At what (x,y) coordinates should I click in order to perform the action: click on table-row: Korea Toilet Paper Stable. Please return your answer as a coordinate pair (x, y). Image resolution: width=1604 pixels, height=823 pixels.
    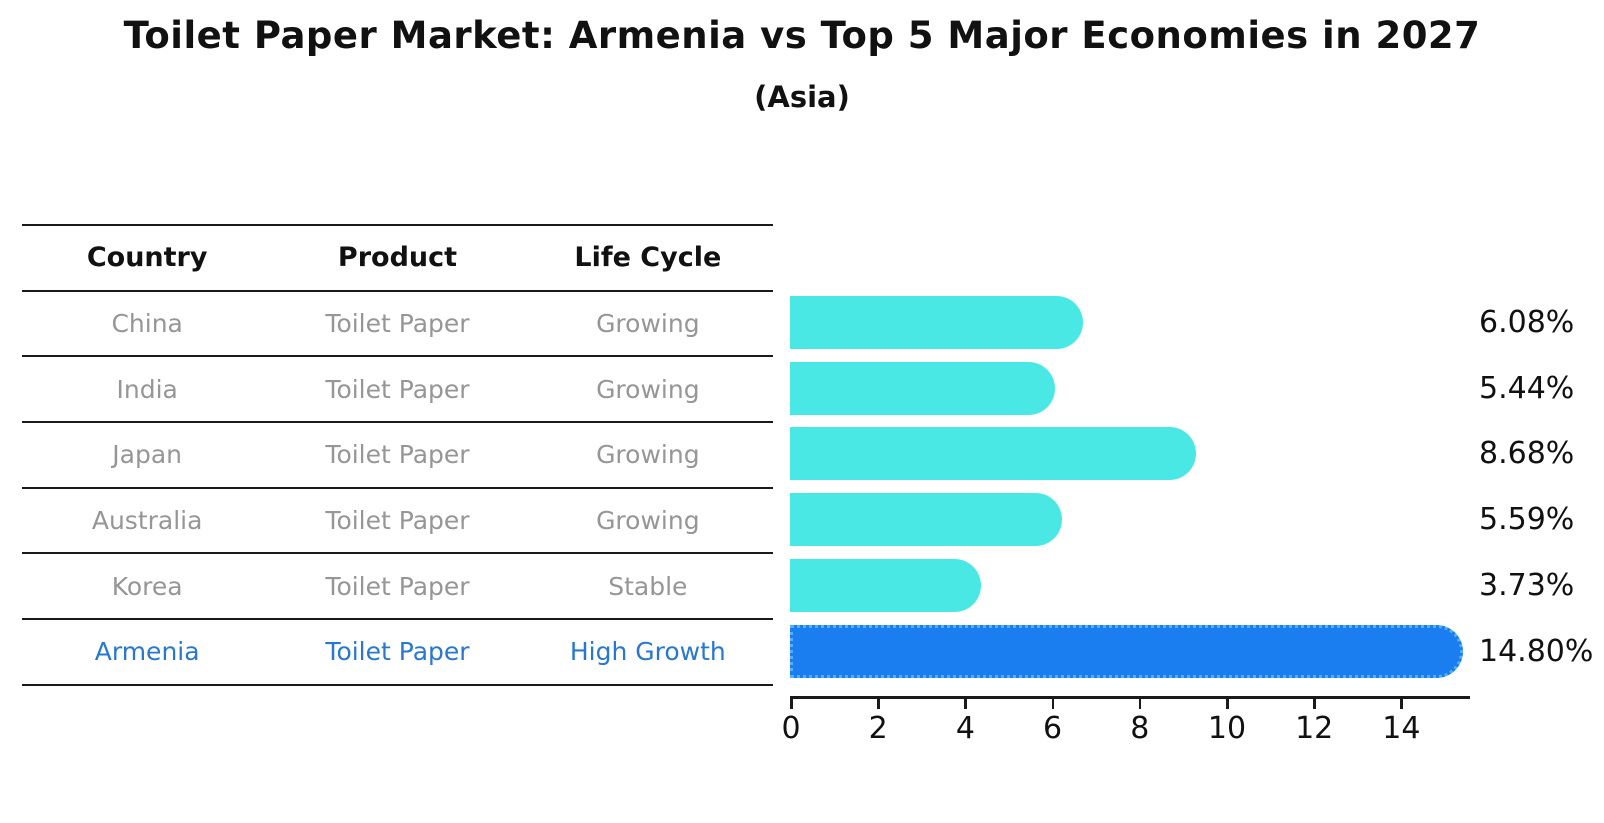
    Looking at the image, I should click on (397, 587).